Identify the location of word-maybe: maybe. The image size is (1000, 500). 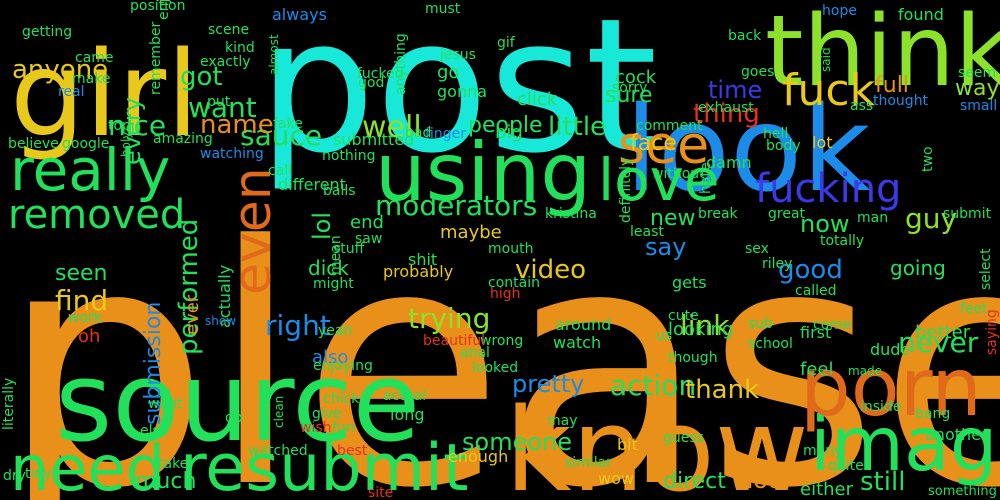
(471, 232).